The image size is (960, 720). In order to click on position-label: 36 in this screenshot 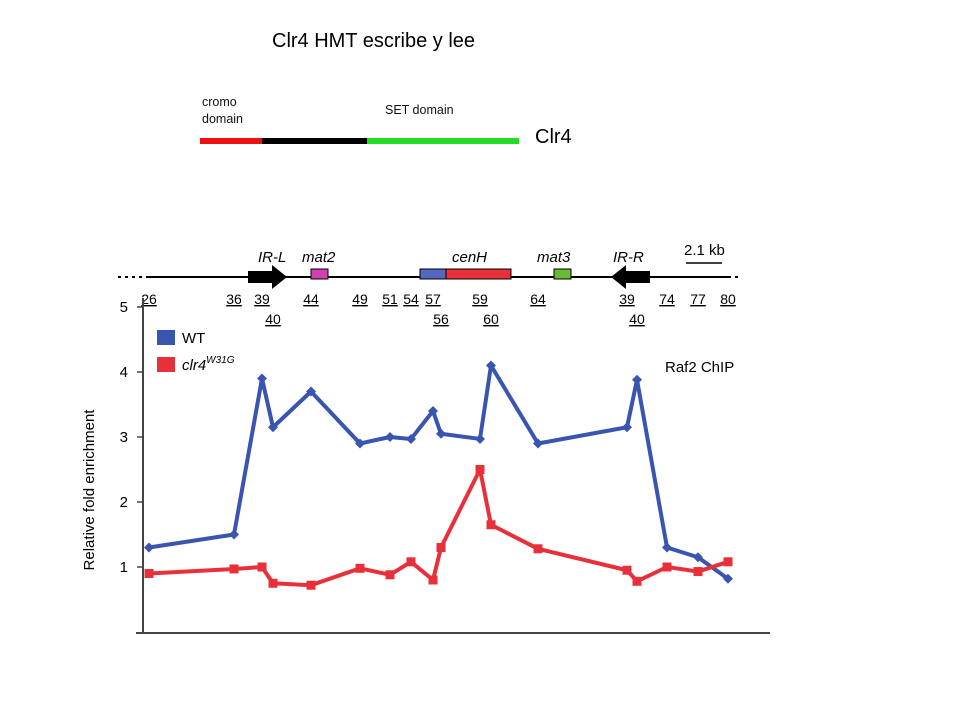, I will do `click(234, 299)`.